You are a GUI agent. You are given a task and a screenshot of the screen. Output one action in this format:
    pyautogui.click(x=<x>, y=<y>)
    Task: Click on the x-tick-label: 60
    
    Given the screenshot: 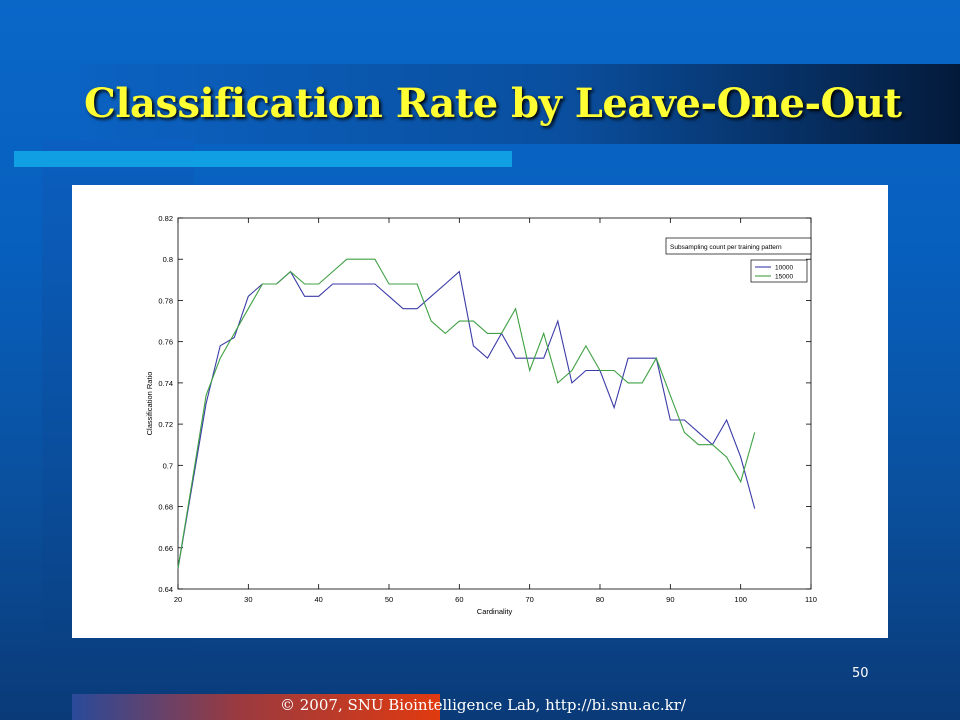 What is the action you would take?
    pyautogui.click(x=459, y=599)
    